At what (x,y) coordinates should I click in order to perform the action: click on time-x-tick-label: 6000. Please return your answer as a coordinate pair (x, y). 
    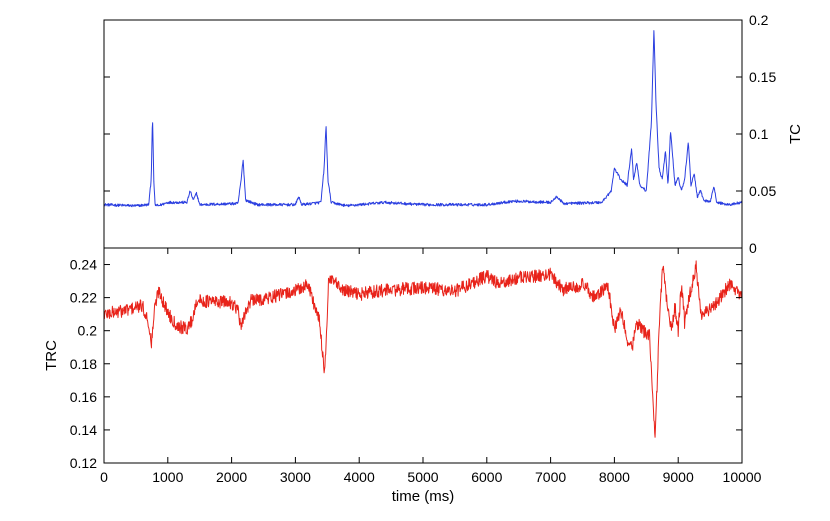
    Looking at the image, I should click on (486, 477).